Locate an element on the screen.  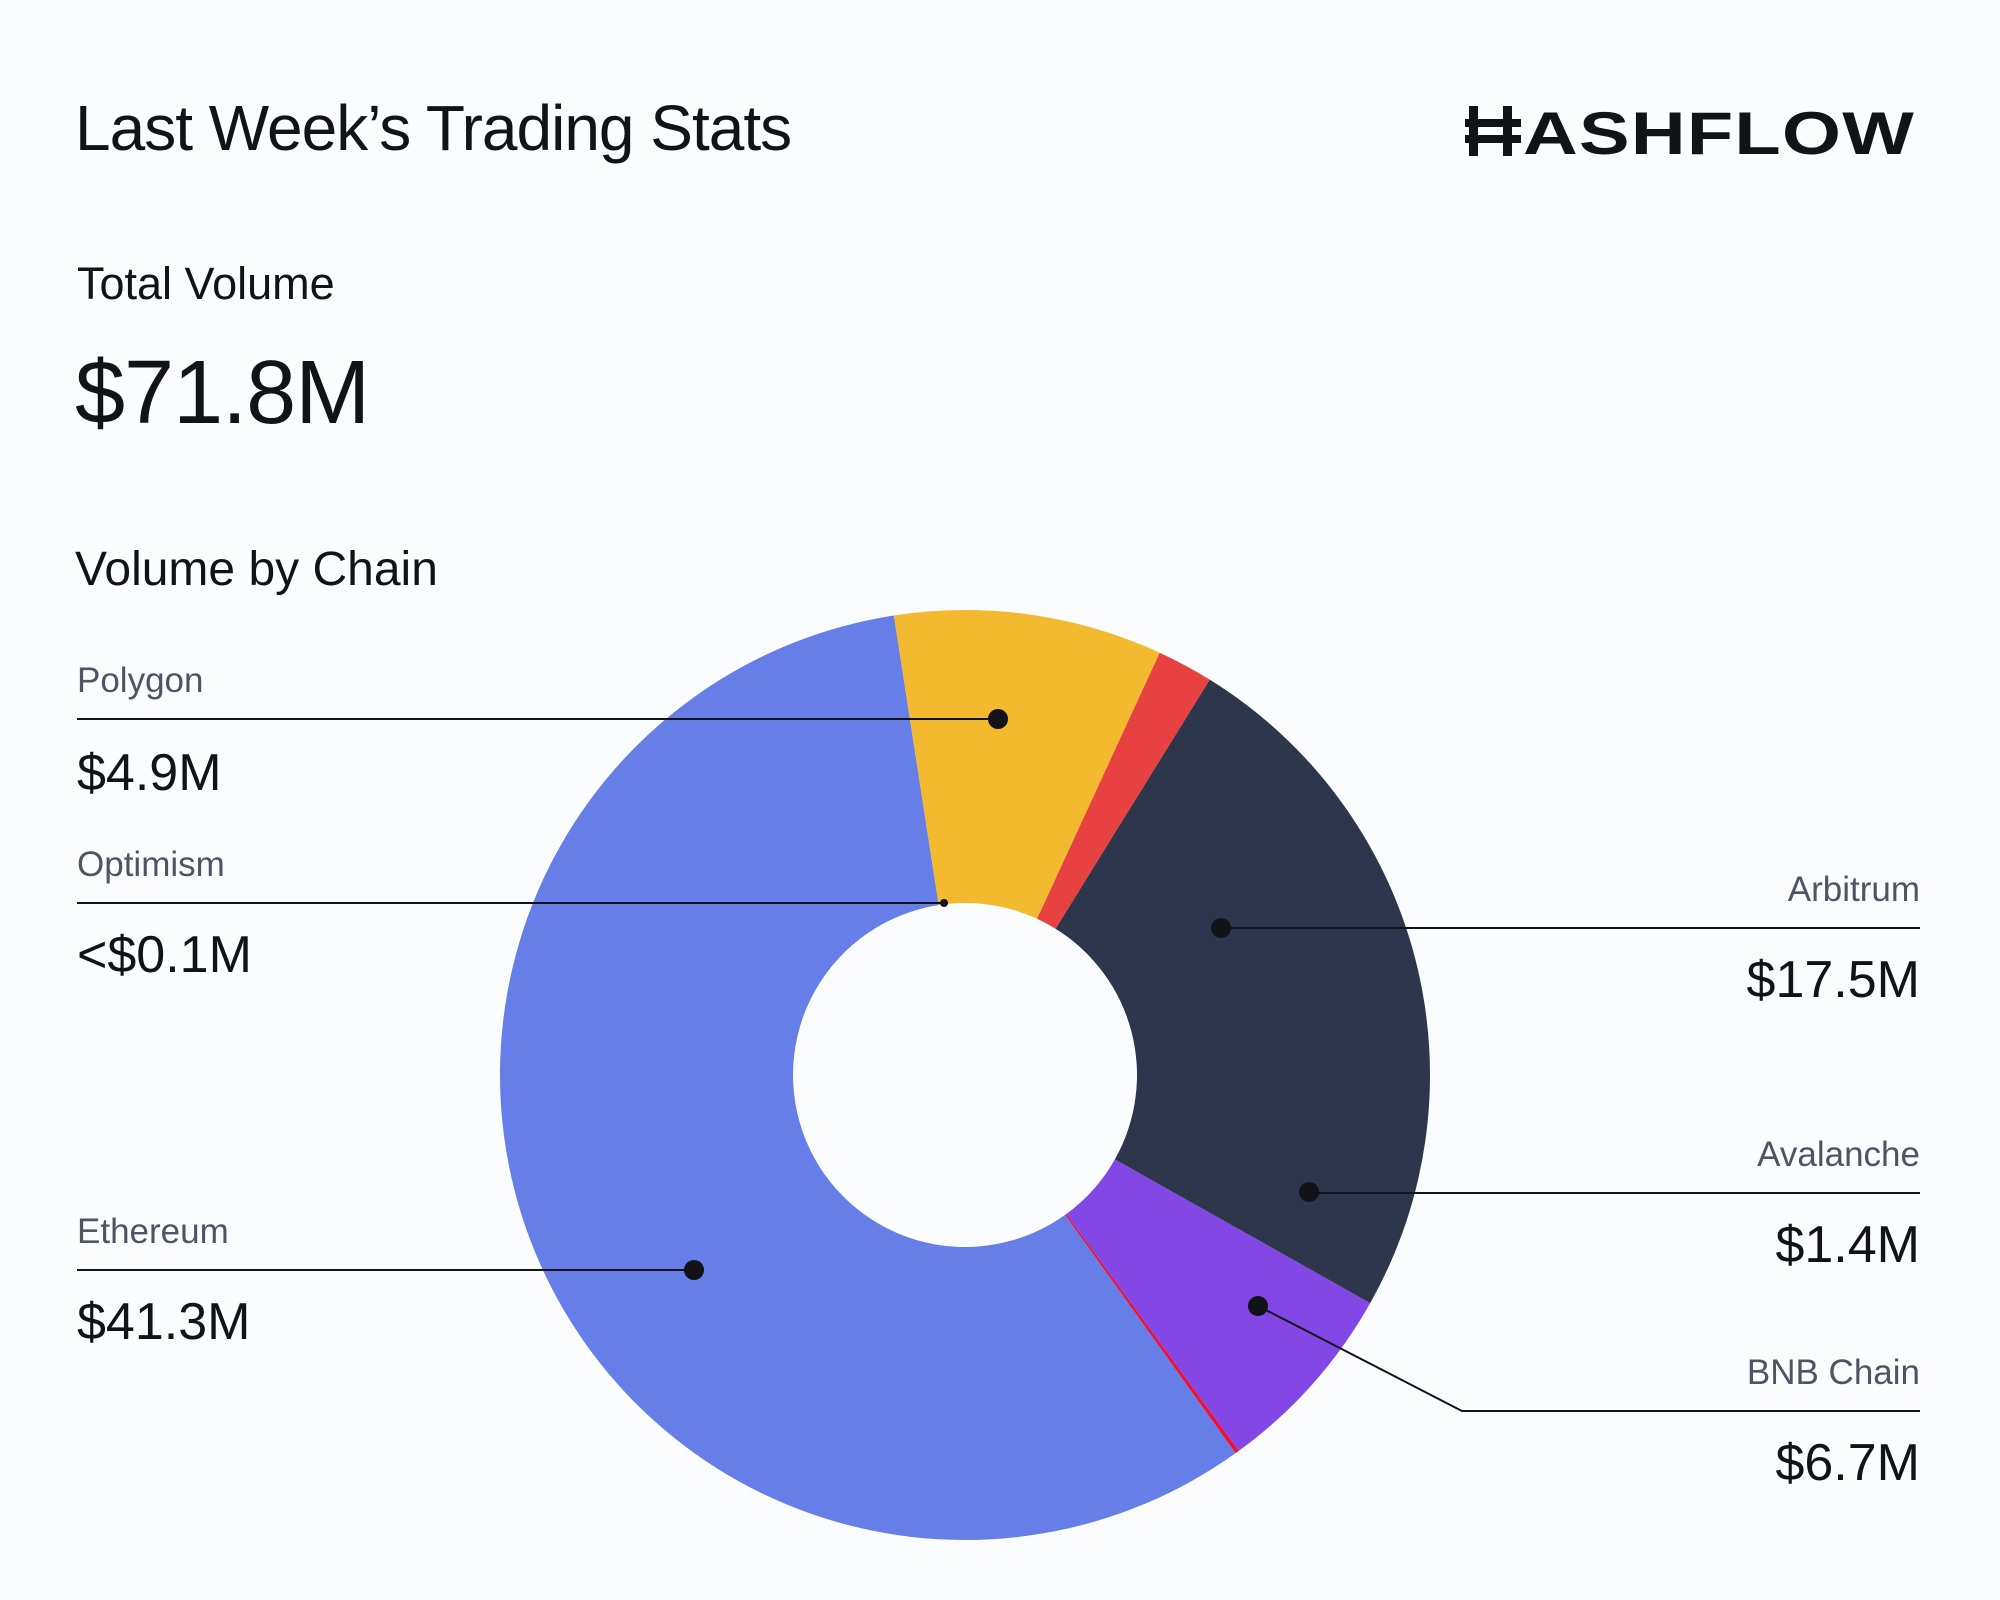
slice-bnb-chain is located at coordinates (1026, 764).